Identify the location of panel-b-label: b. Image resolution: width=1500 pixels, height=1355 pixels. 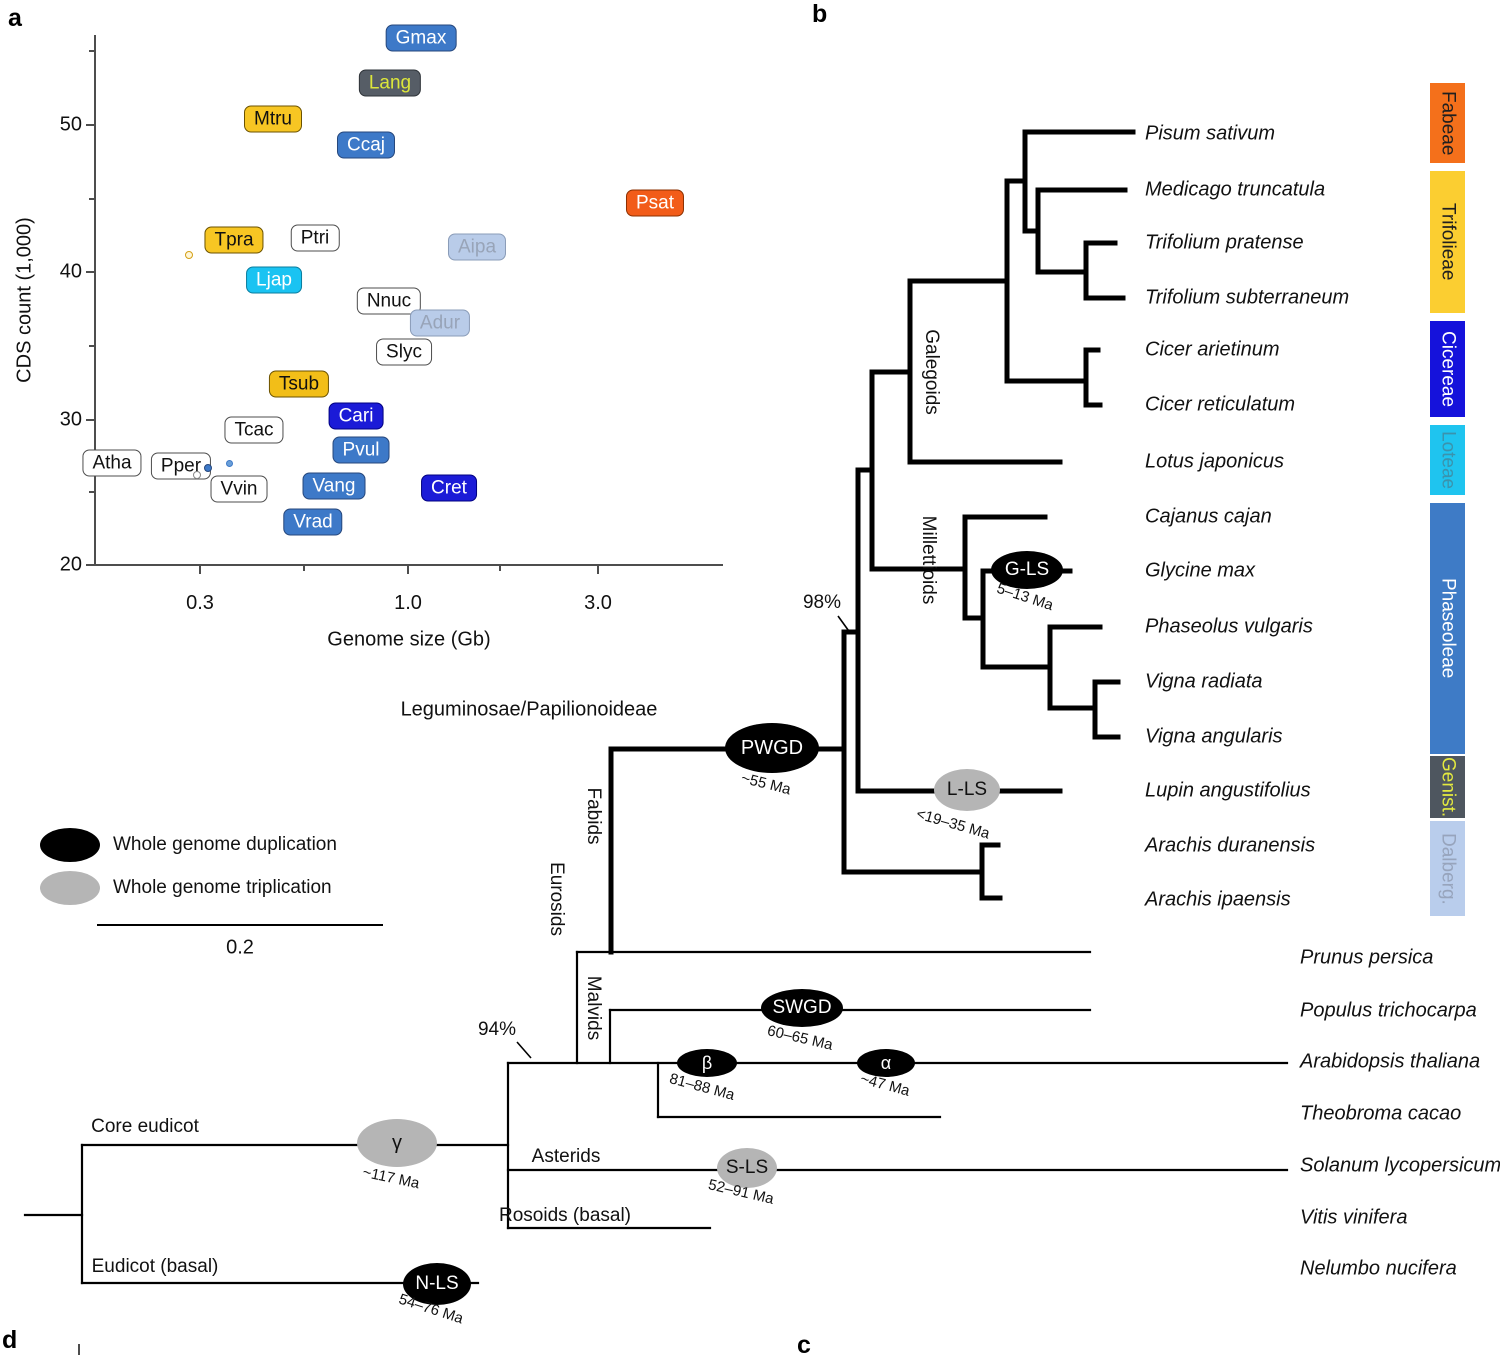
(820, 14).